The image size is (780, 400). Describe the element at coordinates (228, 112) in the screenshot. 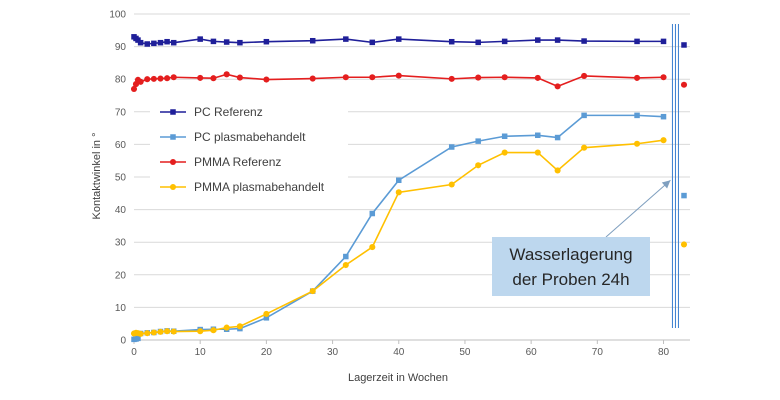

I see `legend-label: PC Referenz` at that location.